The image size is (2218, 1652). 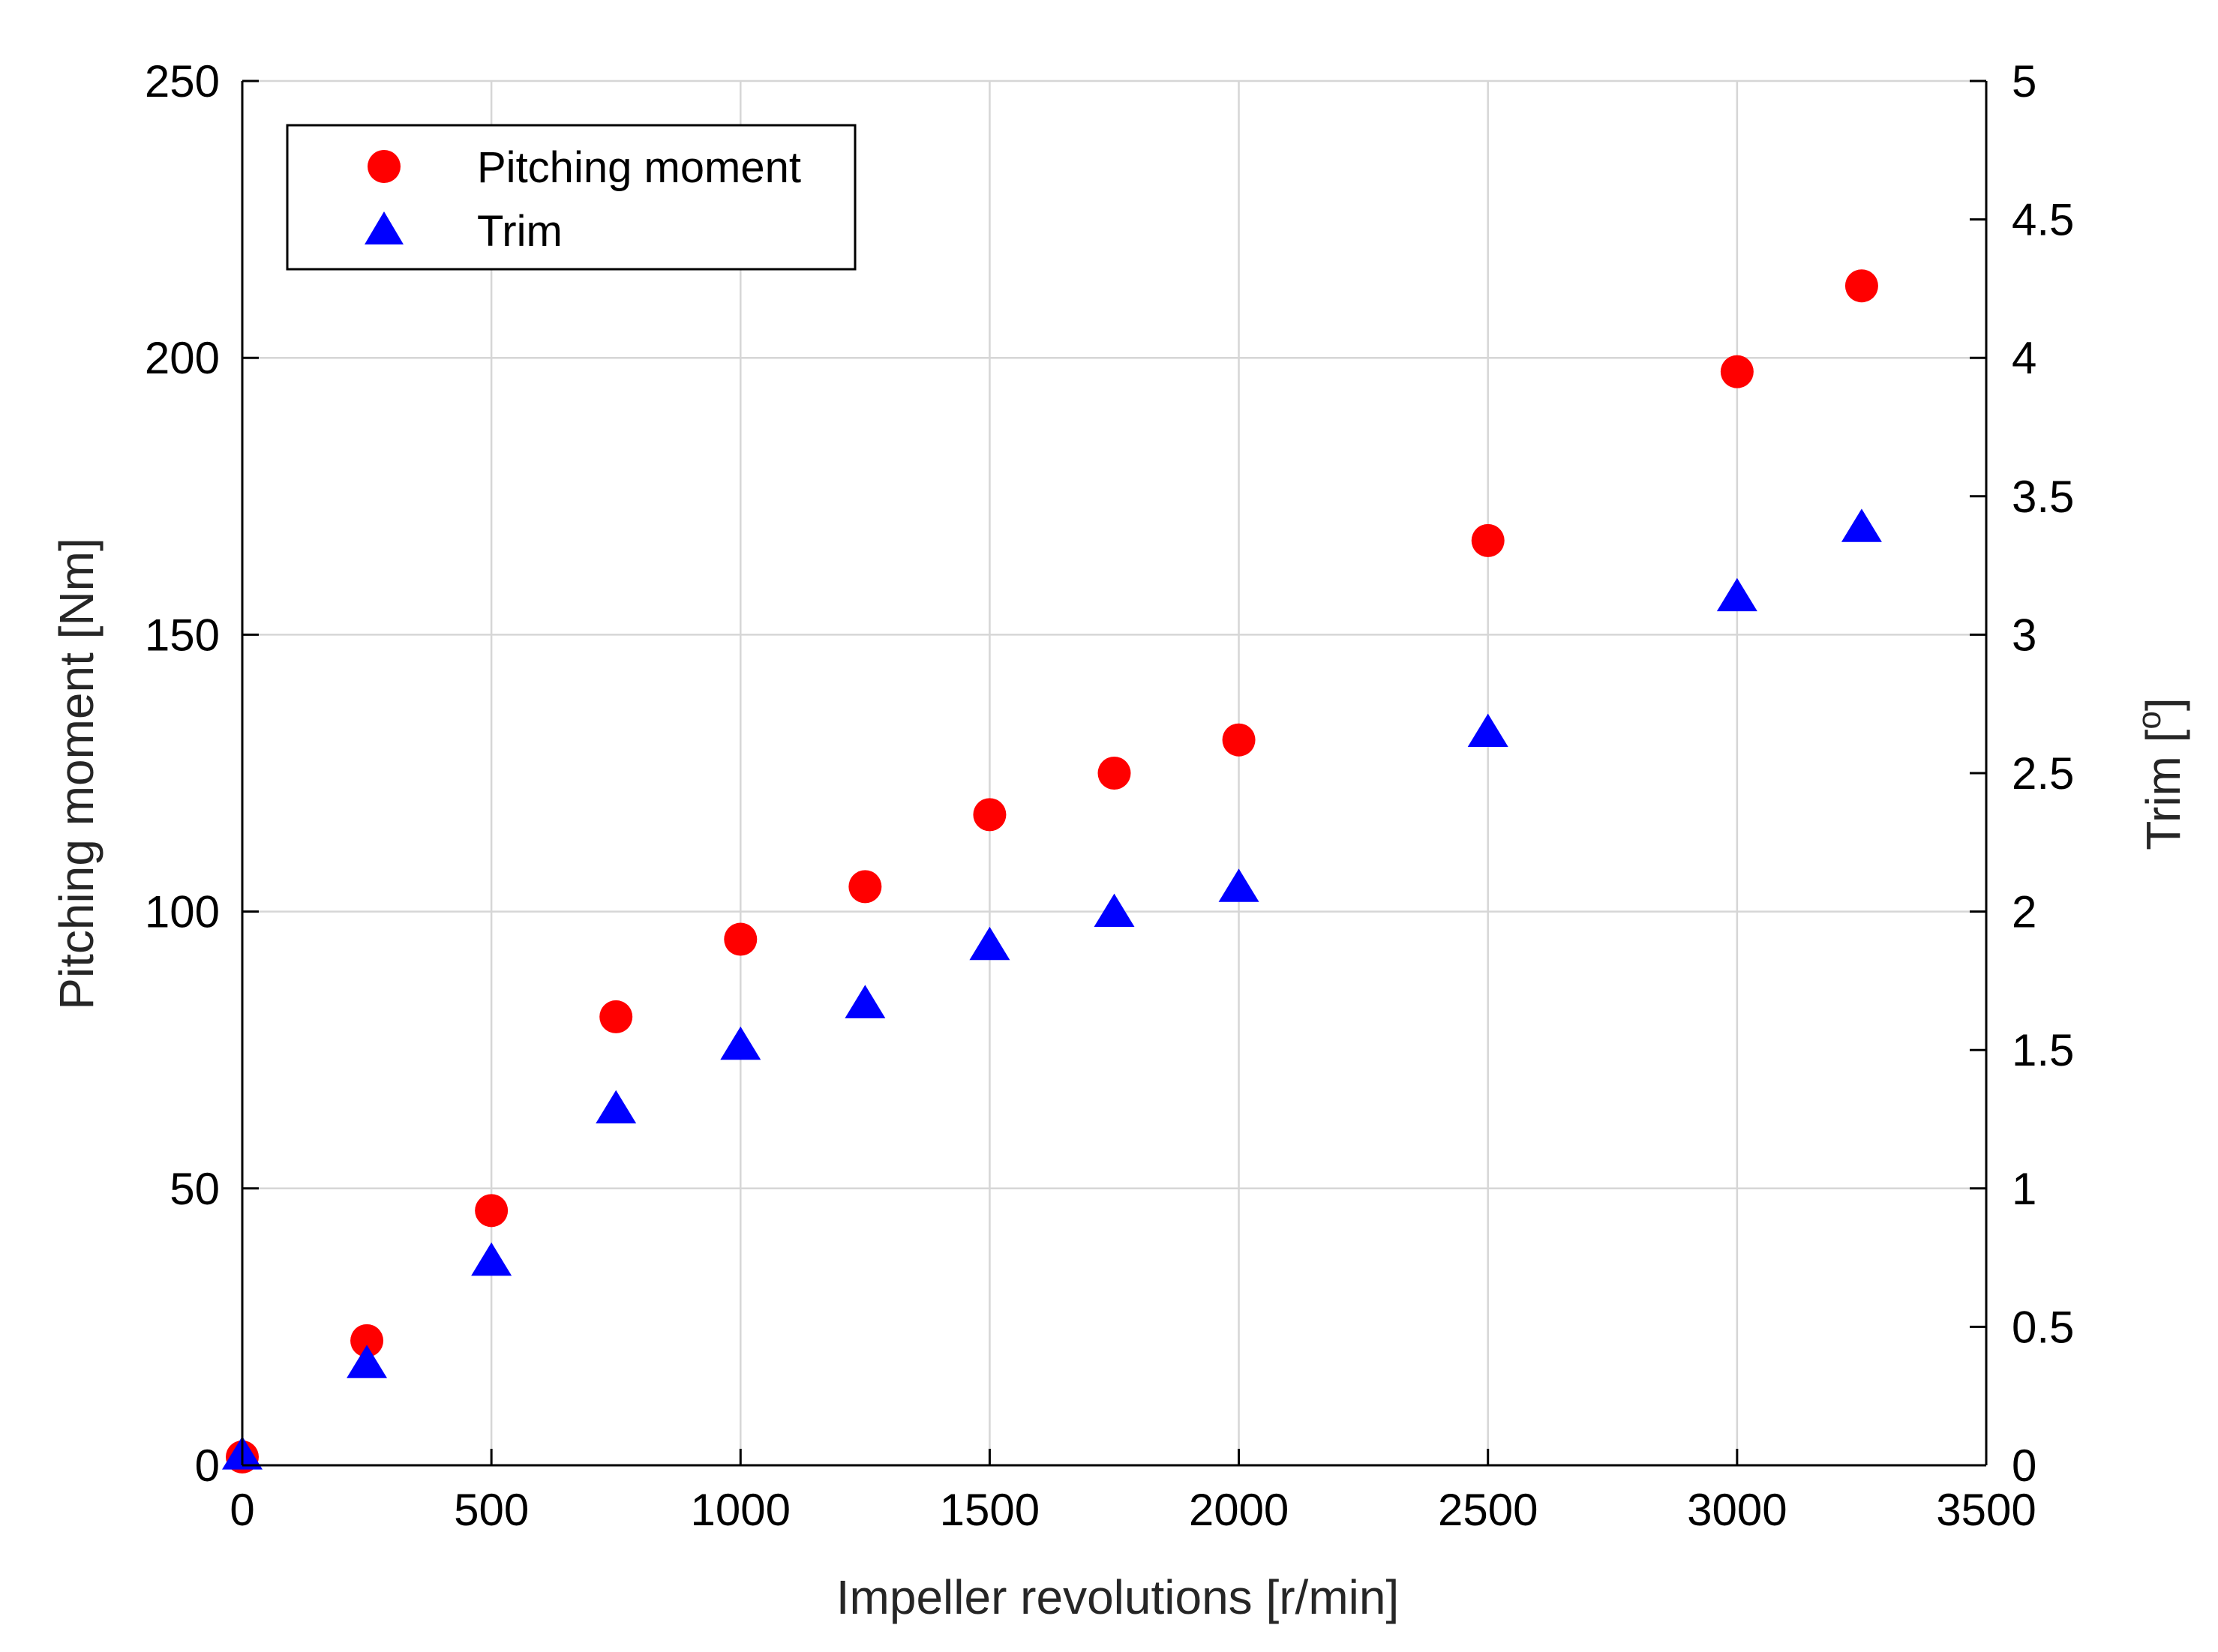 I want to click on y-right-tick-label-5: 2.5, so click(x=2043, y=773).